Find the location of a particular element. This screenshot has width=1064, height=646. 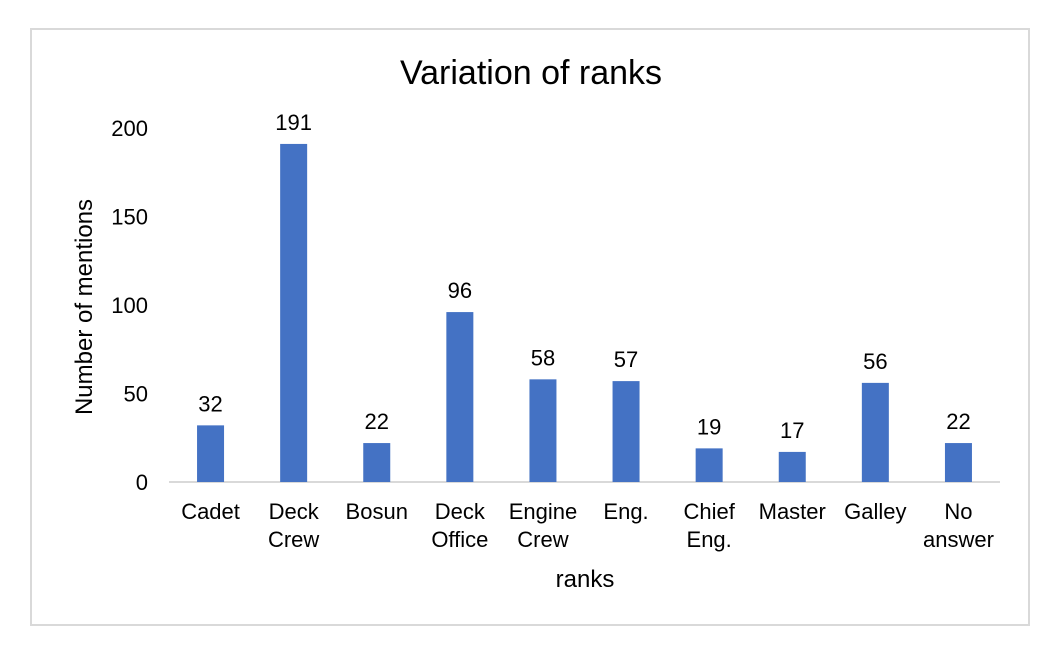

data-label: 57 is located at coordinates (626, 359).